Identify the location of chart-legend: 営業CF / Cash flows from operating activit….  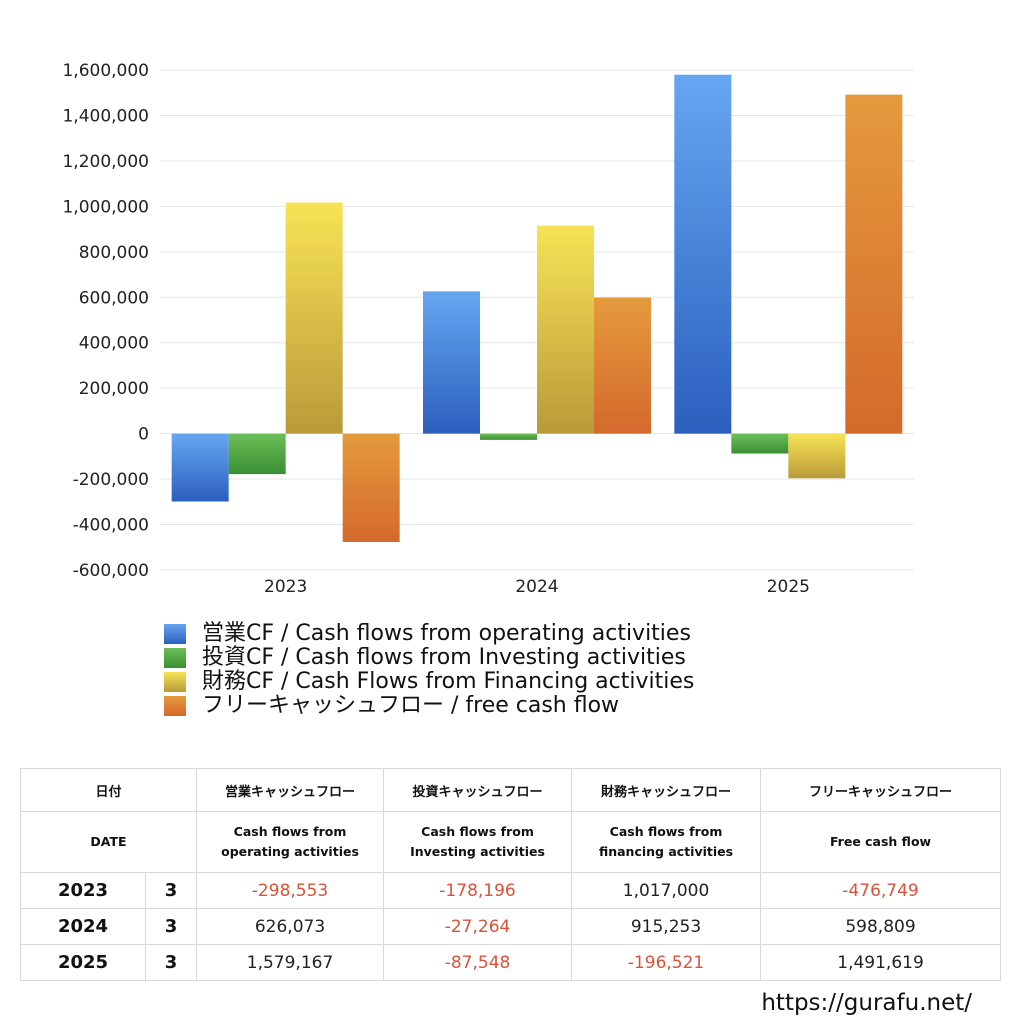
(429, 670).